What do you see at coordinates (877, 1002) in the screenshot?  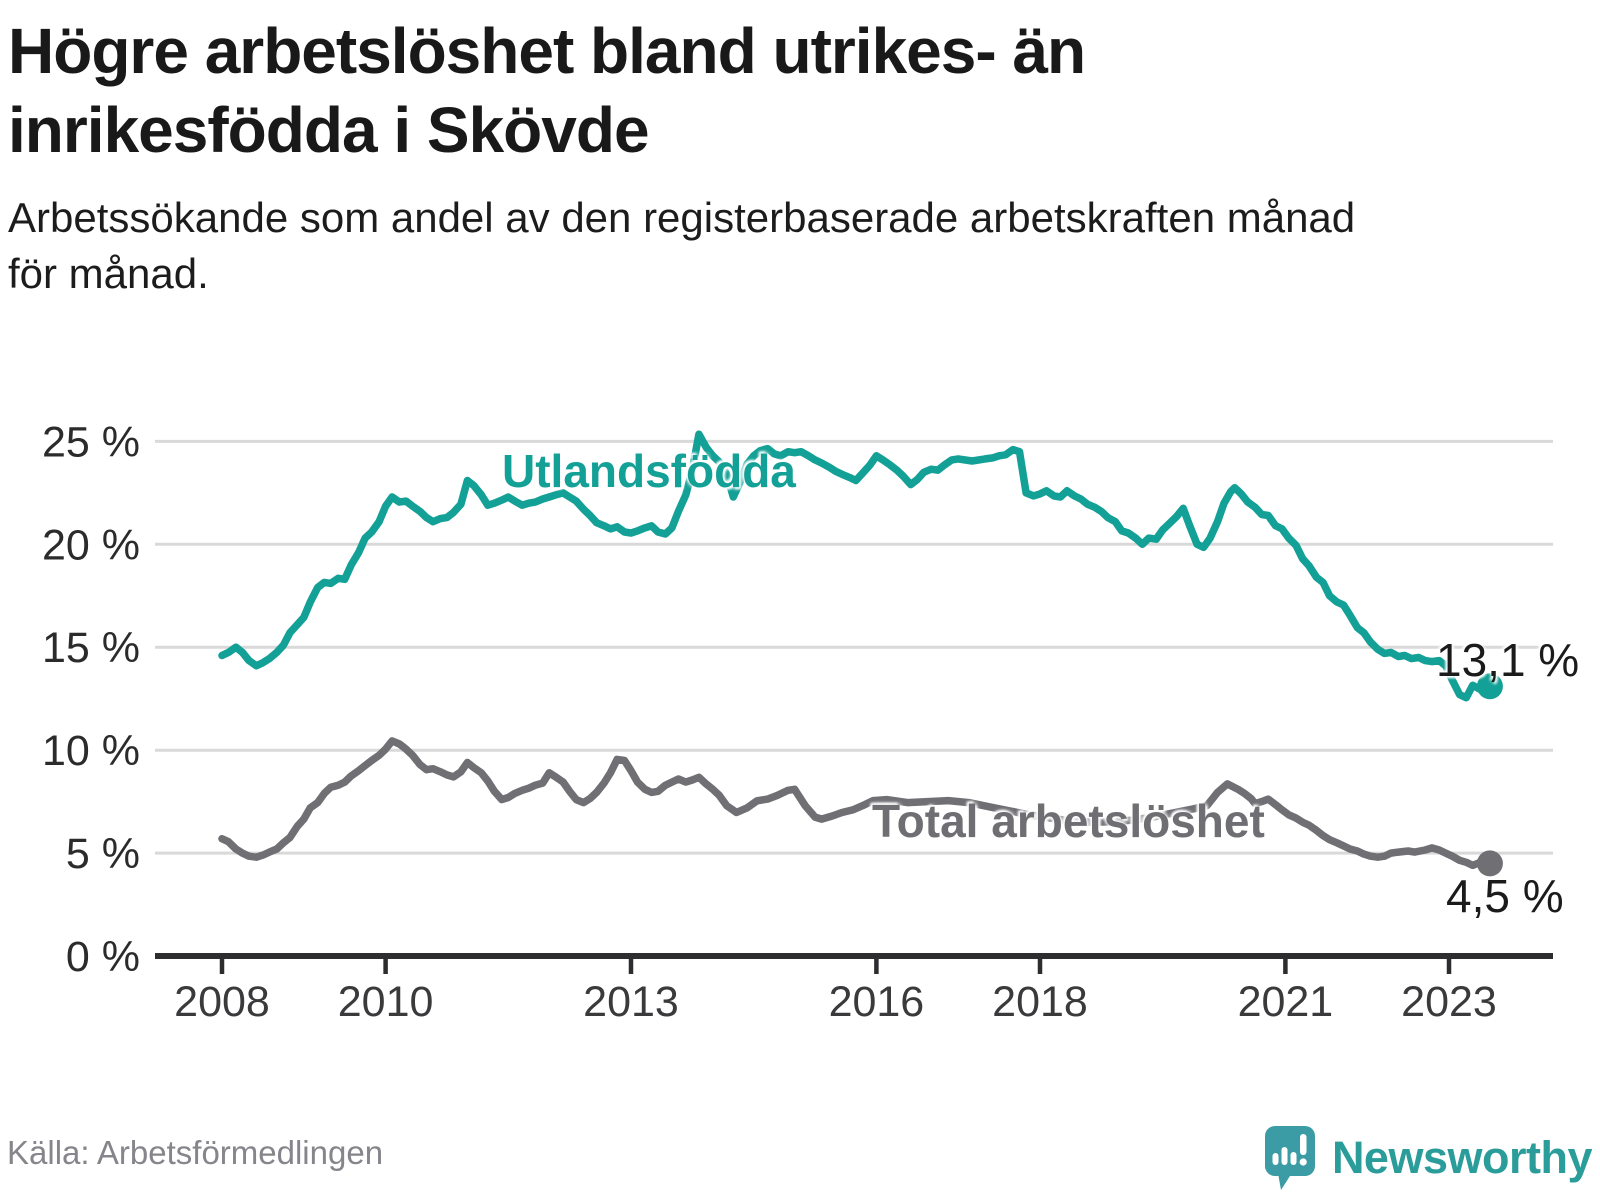 I see `x-axis-label-2016: 2016` at bounding box center [877, 1002].